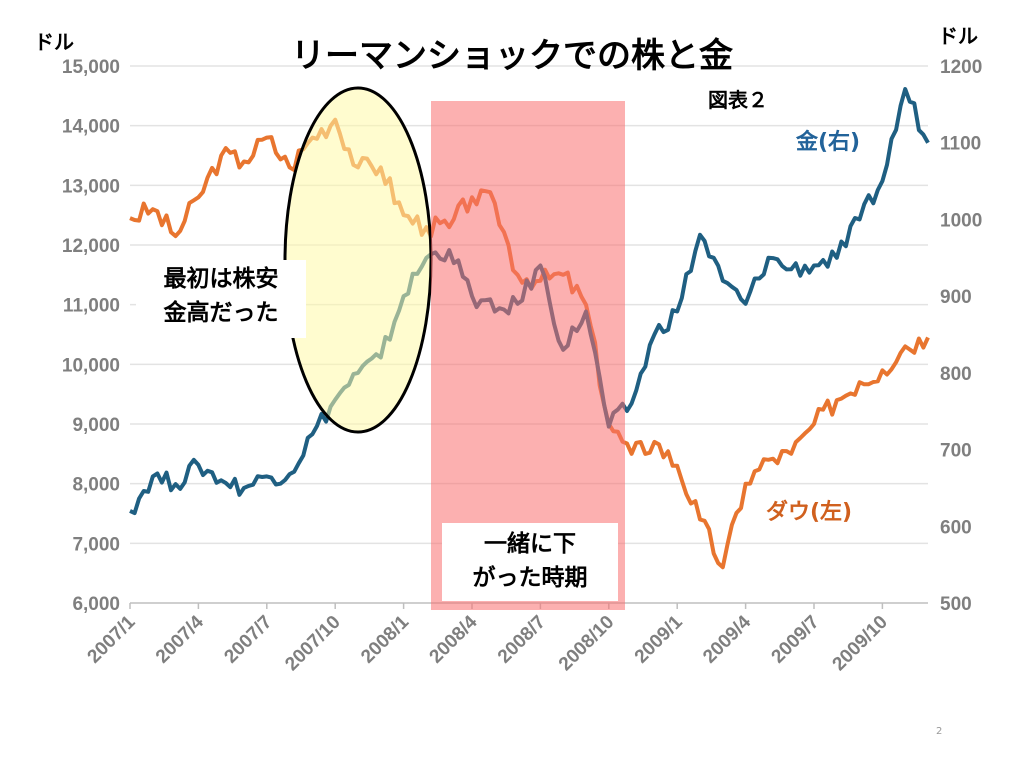  What do you see at coordinates (530, 544) in the screenshot?
I see `annotation-line: 一緒に下` at bounding box center [530, 544].